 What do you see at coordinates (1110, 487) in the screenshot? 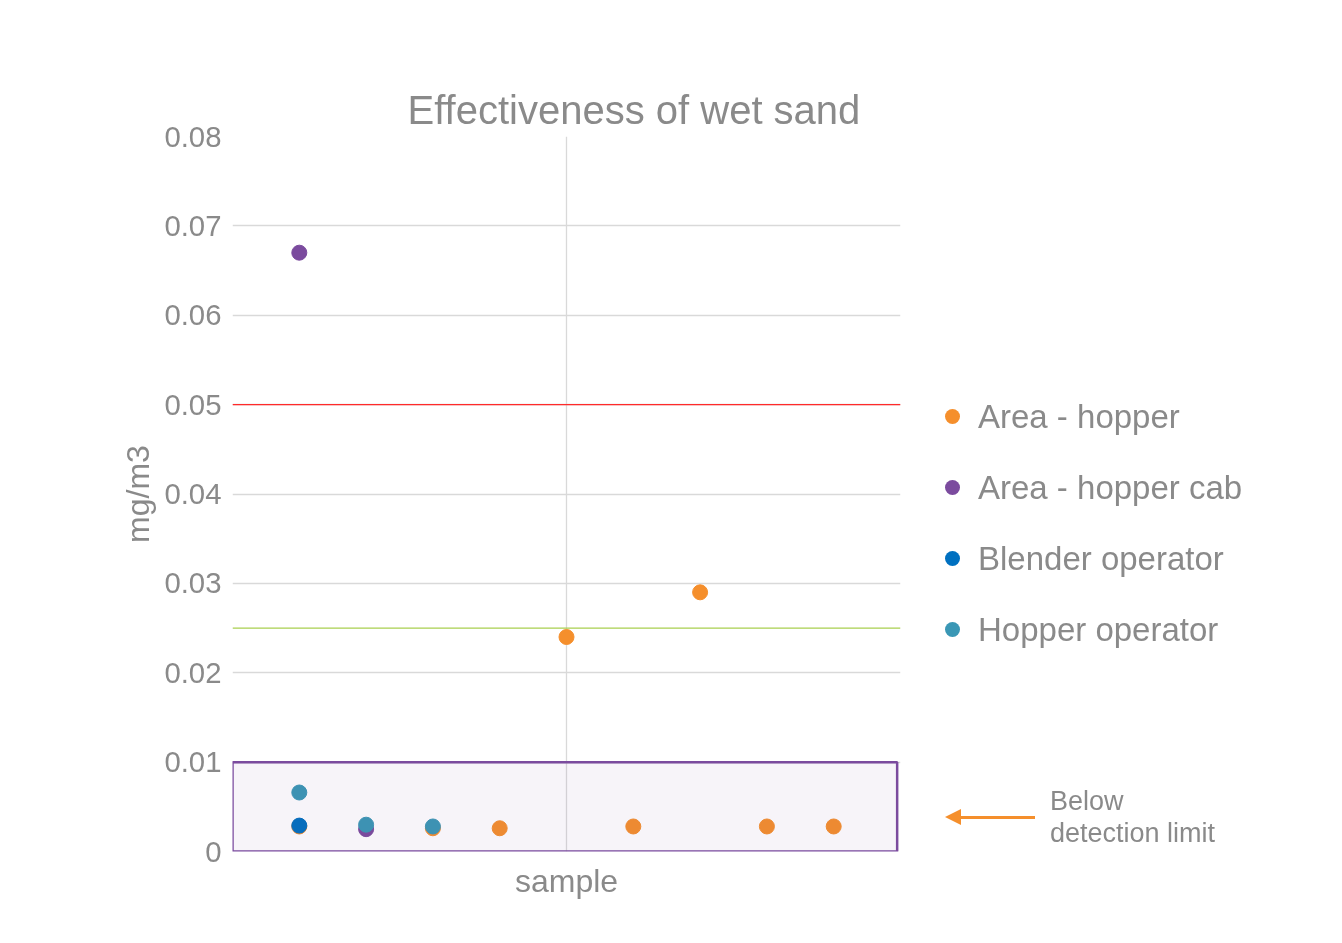
I see `legend-label: Area - hopper cab` at bounding box center [1110, 487].